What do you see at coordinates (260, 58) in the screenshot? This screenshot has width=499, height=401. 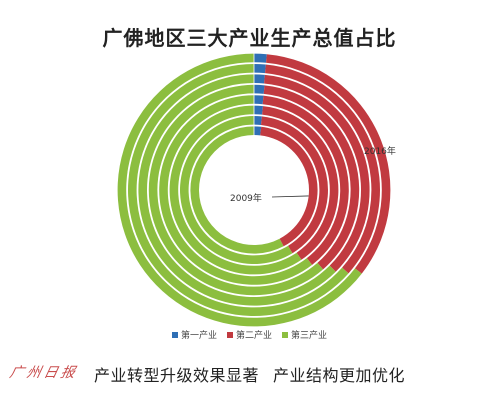 I see `ring-segment-2016年-第一产业` at bounding box center [260, 58].